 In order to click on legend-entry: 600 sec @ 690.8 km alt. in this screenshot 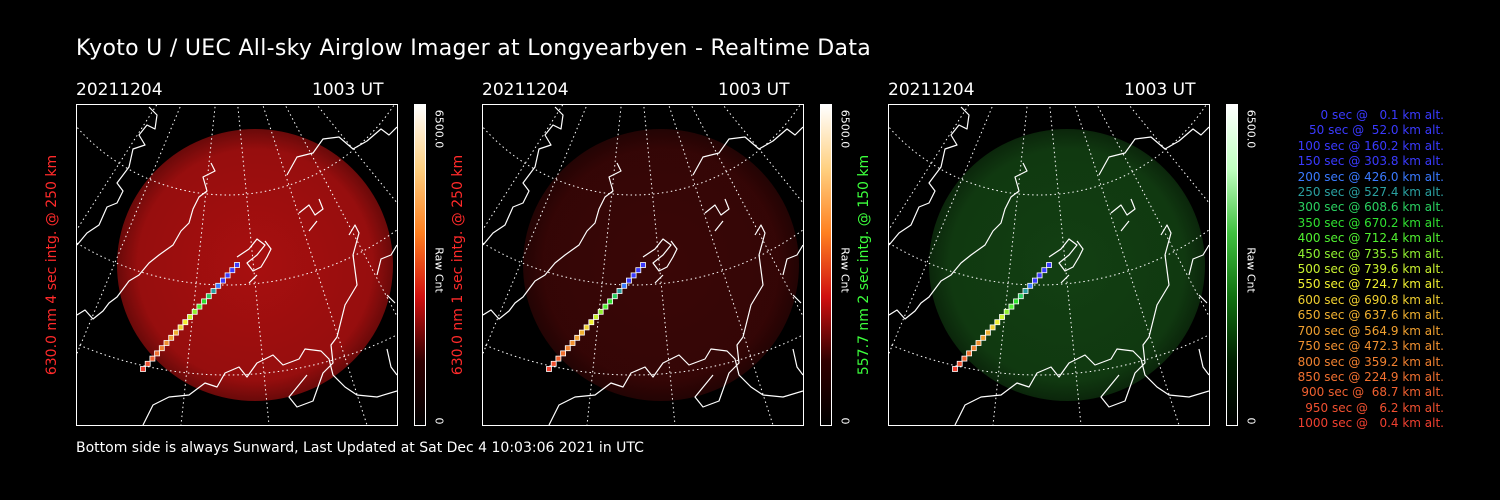, I will do `click(1370, 299)`.